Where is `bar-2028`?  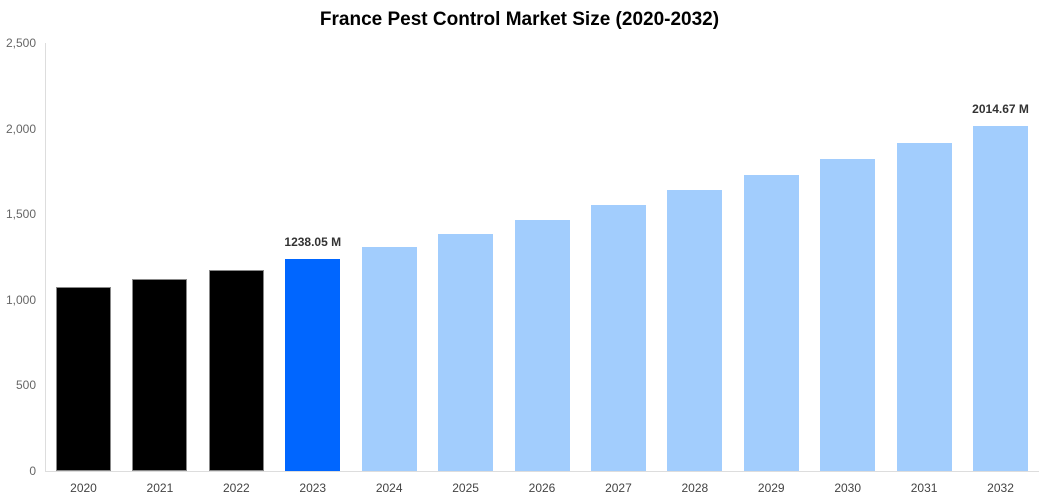
bar-2028 is located at coordinates (695, 330).